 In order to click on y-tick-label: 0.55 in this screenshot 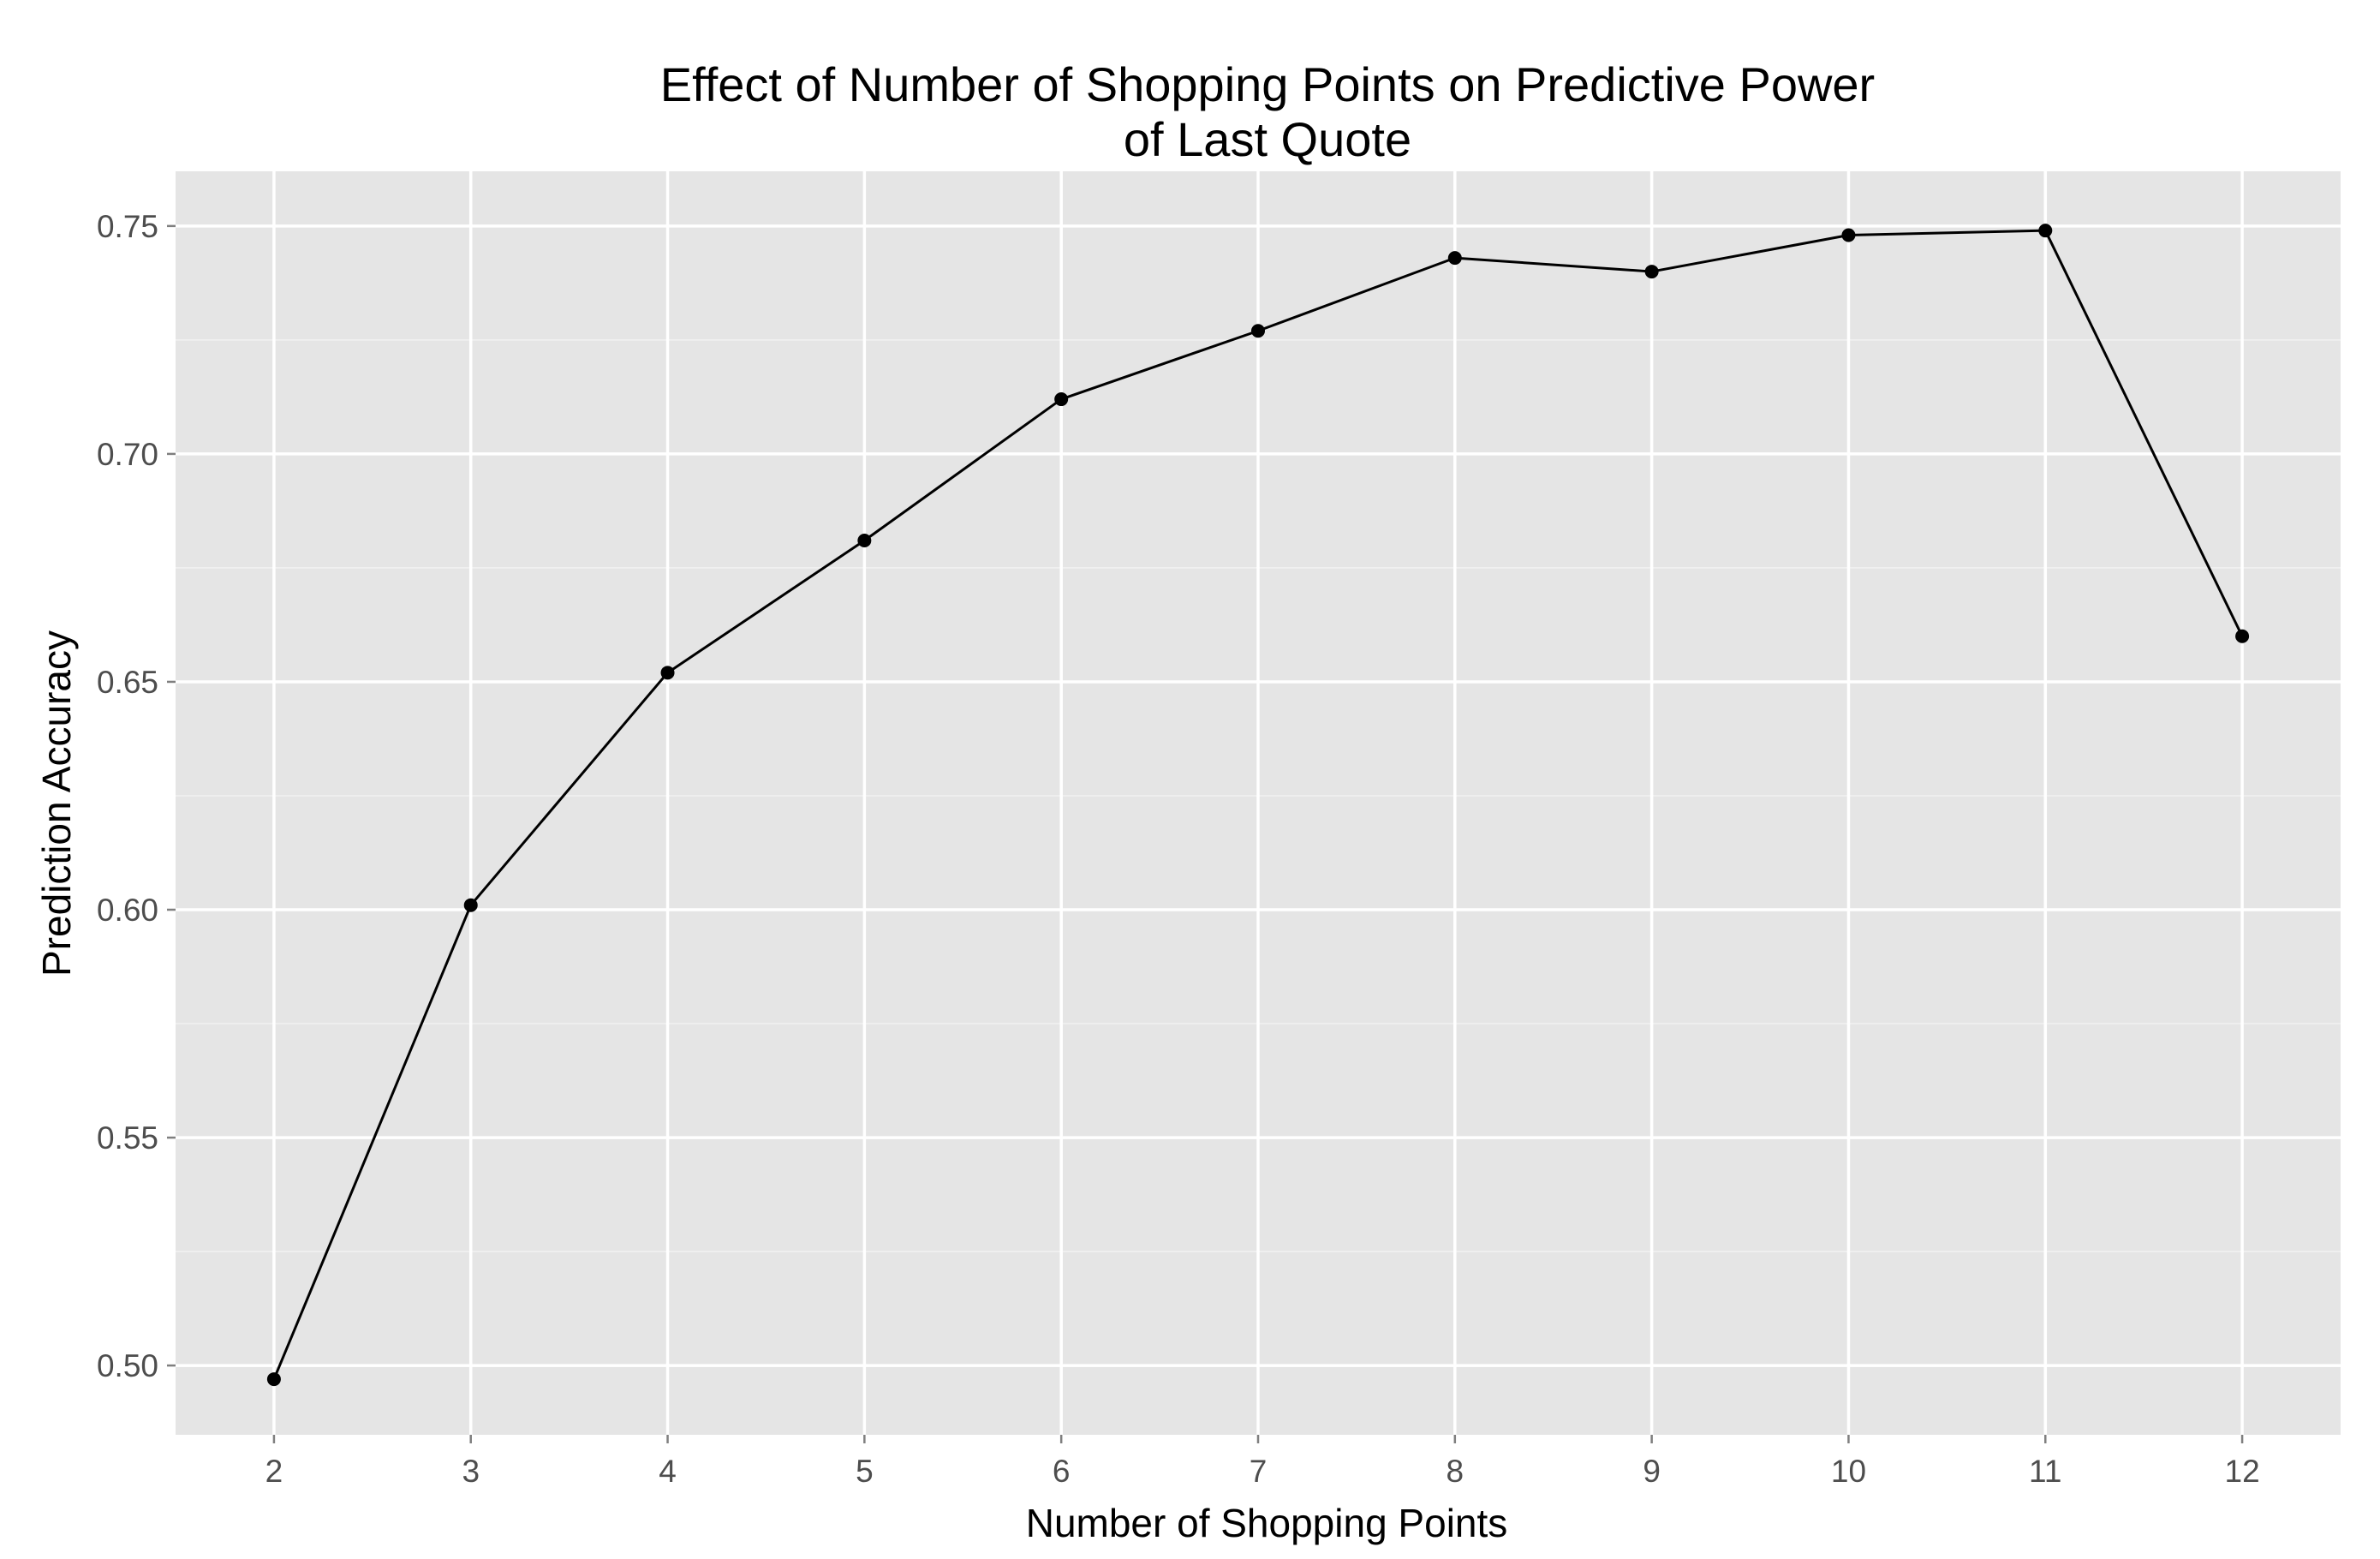, I will do `click(127, 1138)`.